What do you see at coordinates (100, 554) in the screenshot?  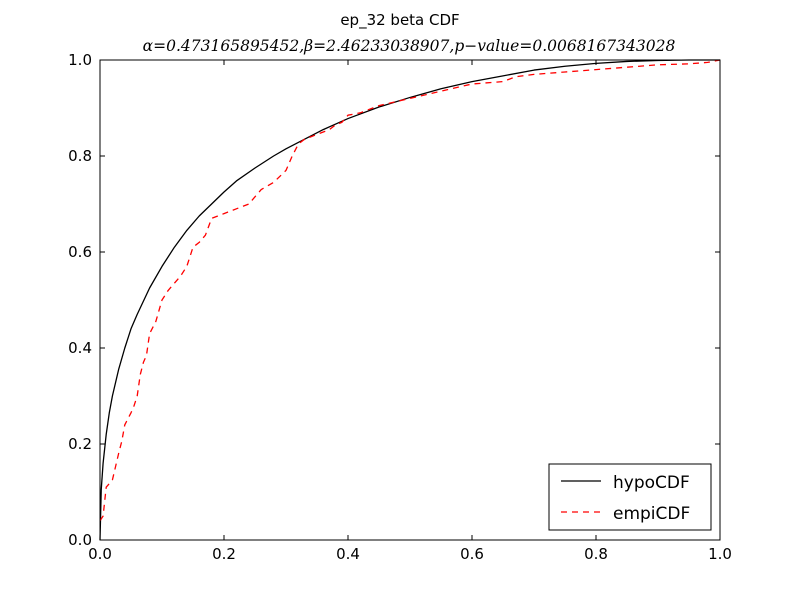 I see `x-tick-label: 0.0` at bounding box center [100, 554].